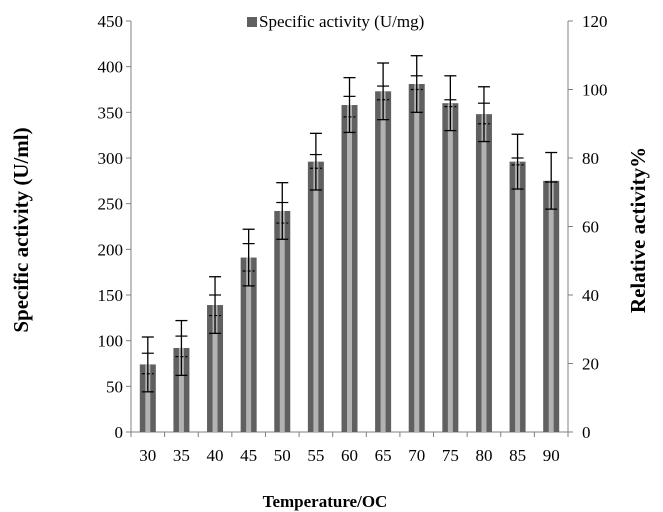 This screenshot has width=663, height=512. What do you see at coordinates (248, 455) in the screenshot?
I see `x-tick-label: 45` at bounding box center [248, 455].